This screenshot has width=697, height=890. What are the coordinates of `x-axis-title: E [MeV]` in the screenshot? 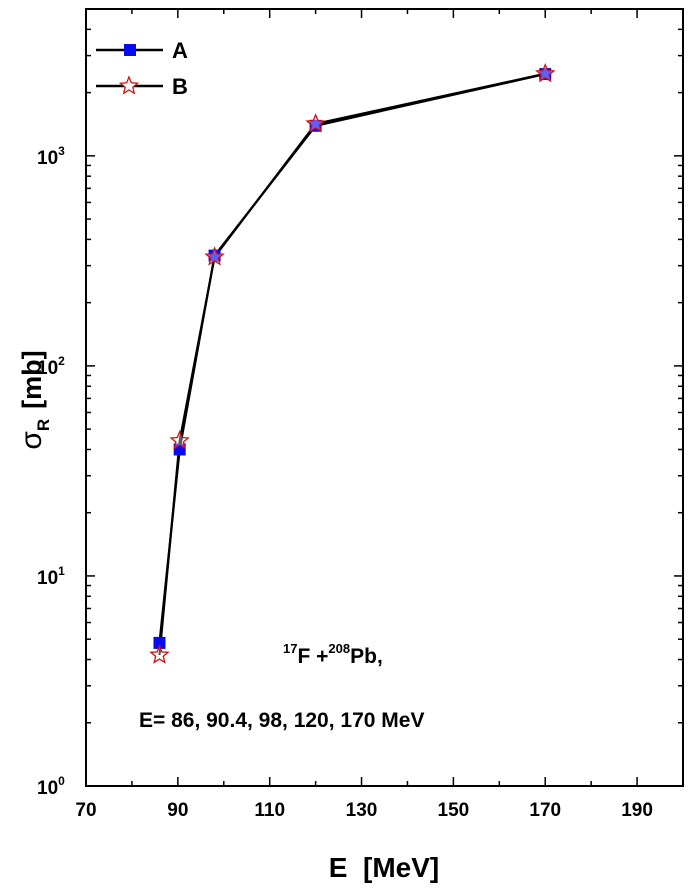 It's located at (384, 867).